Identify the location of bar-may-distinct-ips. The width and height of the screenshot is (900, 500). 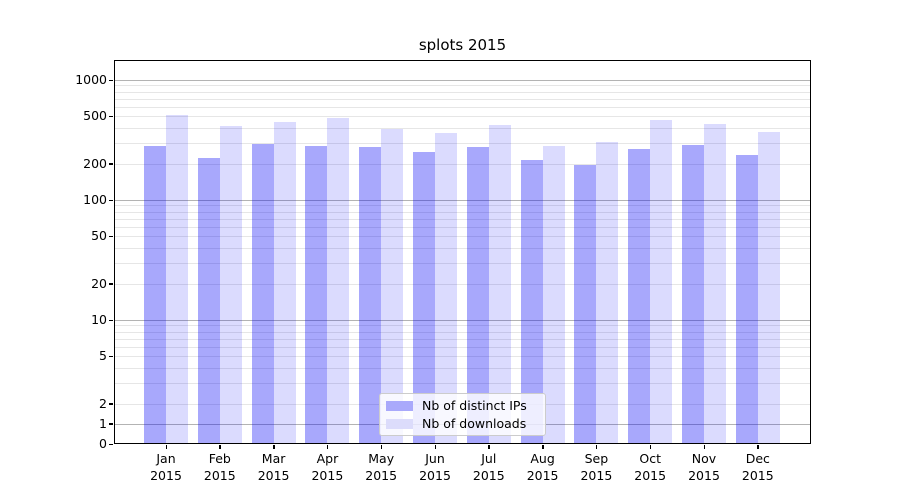
(370, 295).